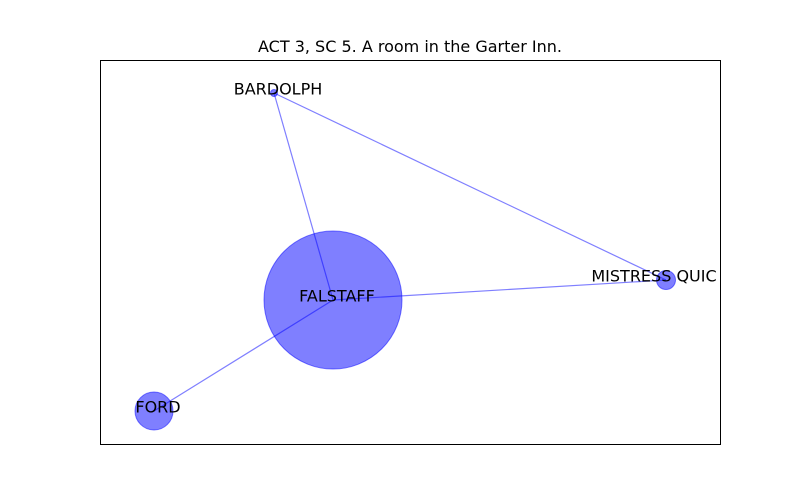 The width and height of the screenshot is (800, 500). What do you see at coordinates (274, 93) in the screenshot?
I see `node-bardolph` at bounding box center [274, 93].